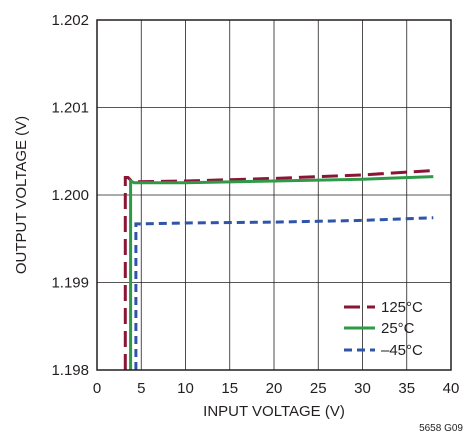  What do you see at coordinates (70, 108) in the screenshot?
I see `y-tick-label-3: 1.201` at bounding box center [70, 108].